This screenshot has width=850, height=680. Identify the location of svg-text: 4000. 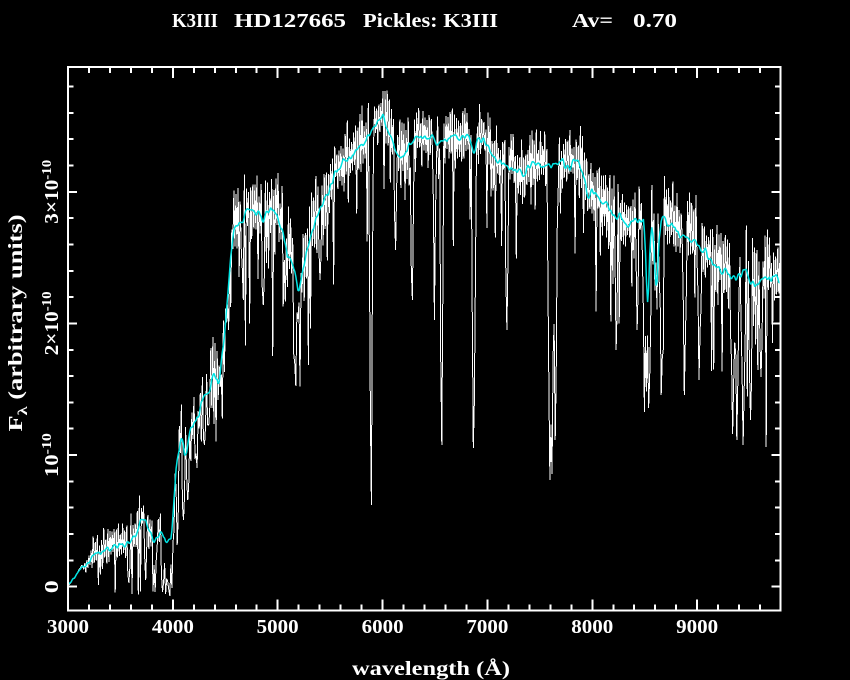
(173, 627).